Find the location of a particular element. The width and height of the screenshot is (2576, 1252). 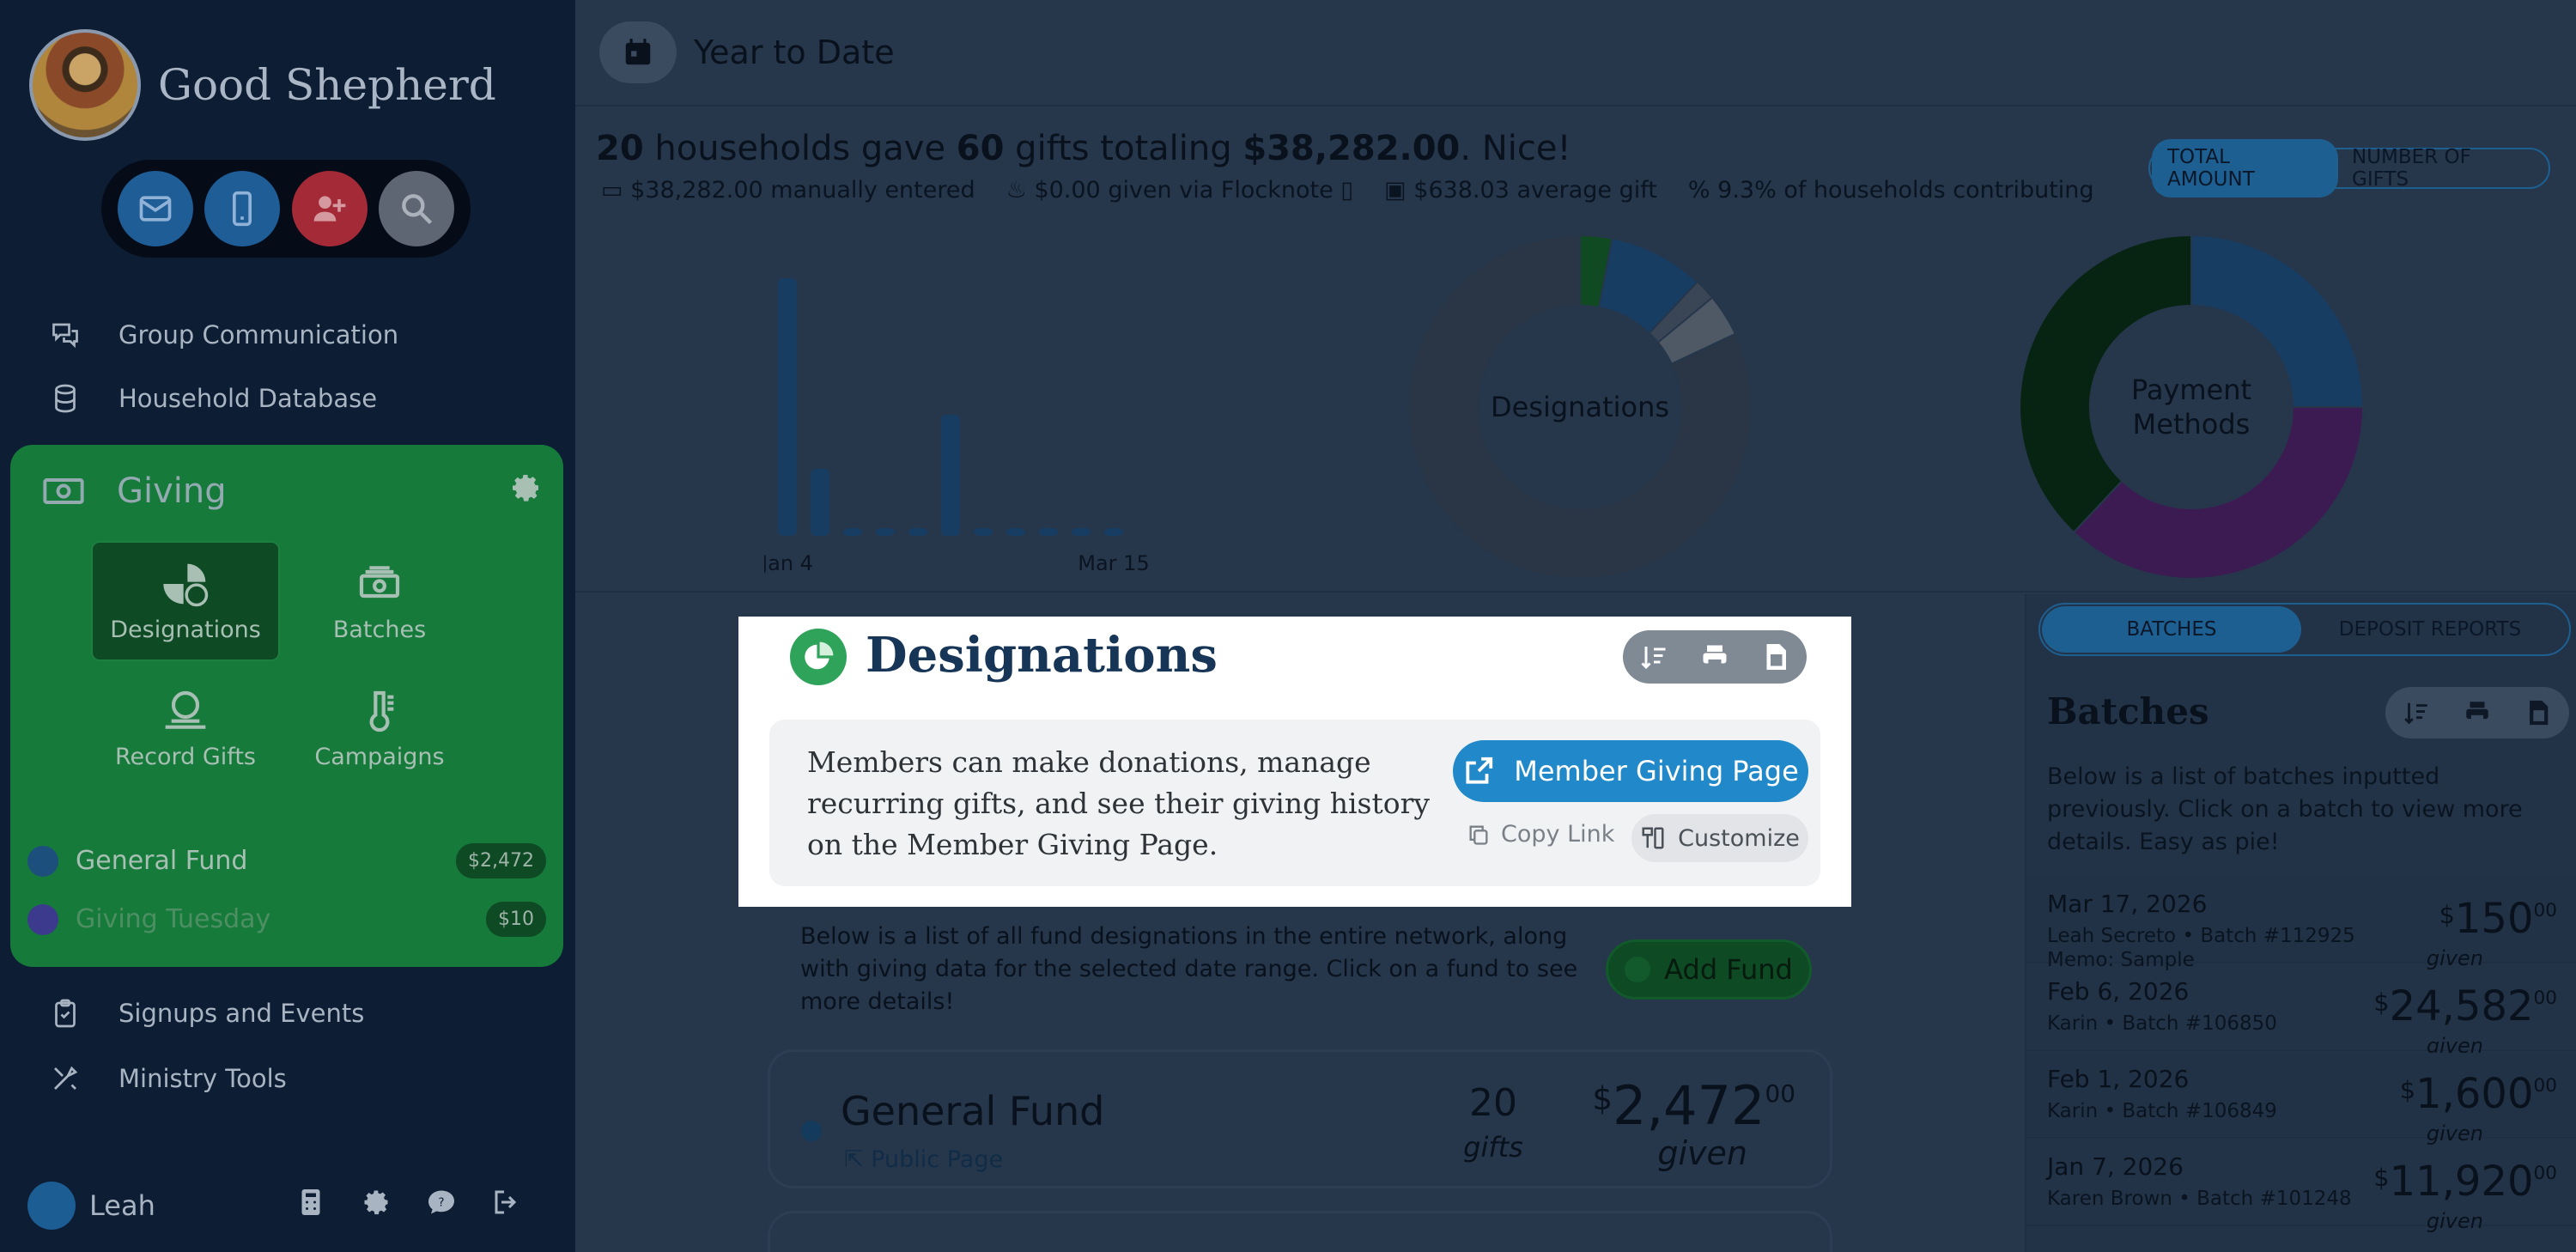

add-fund-button: Add Fund is located at coordinates (1709, 970).